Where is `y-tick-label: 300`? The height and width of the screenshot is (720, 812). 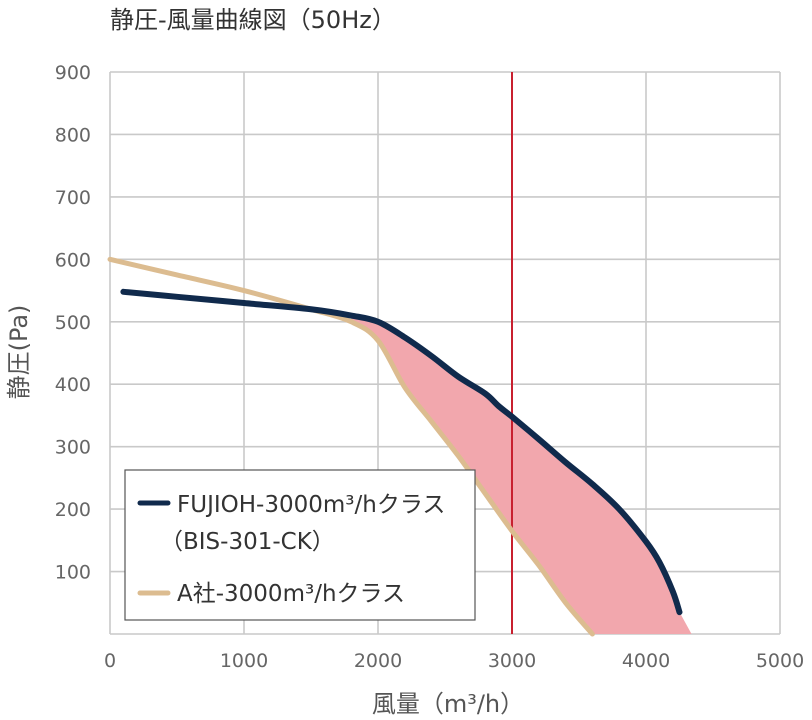 y-tick-label: 300 is located at coordinates (73, 448).